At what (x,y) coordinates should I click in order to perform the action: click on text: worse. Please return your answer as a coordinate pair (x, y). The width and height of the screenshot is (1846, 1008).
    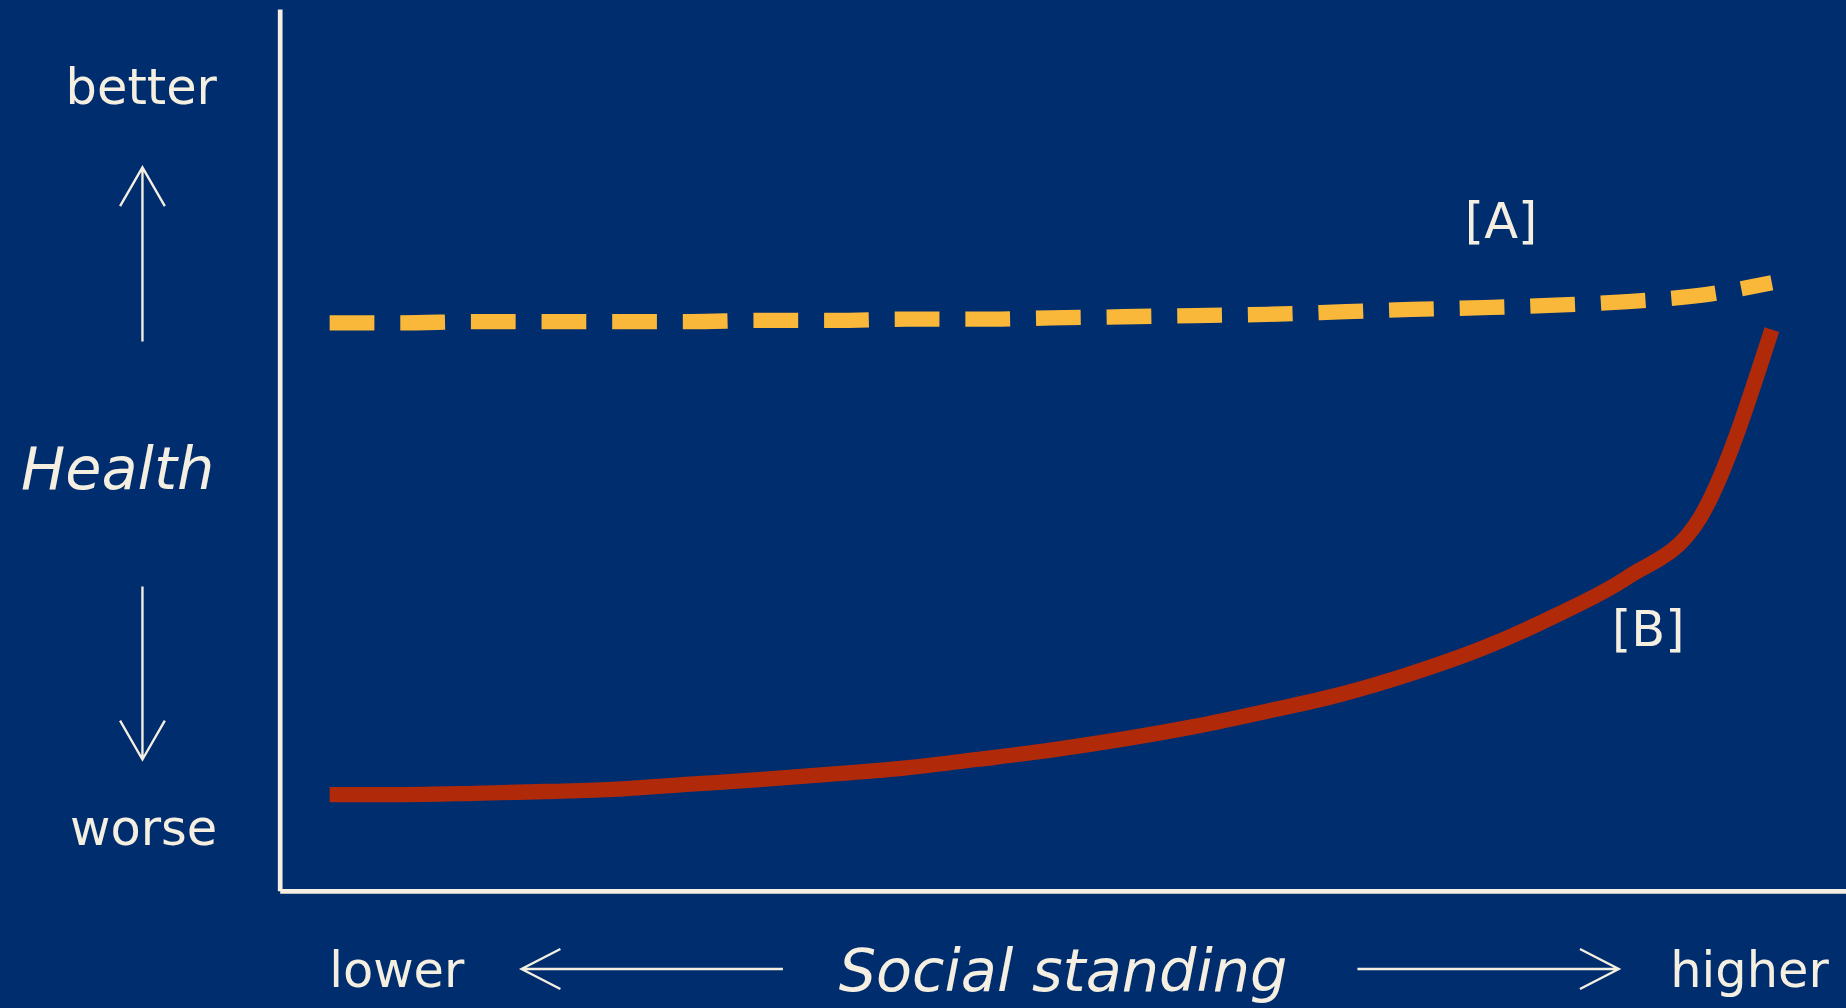
    Looking at the image, I should click on (144, 828).